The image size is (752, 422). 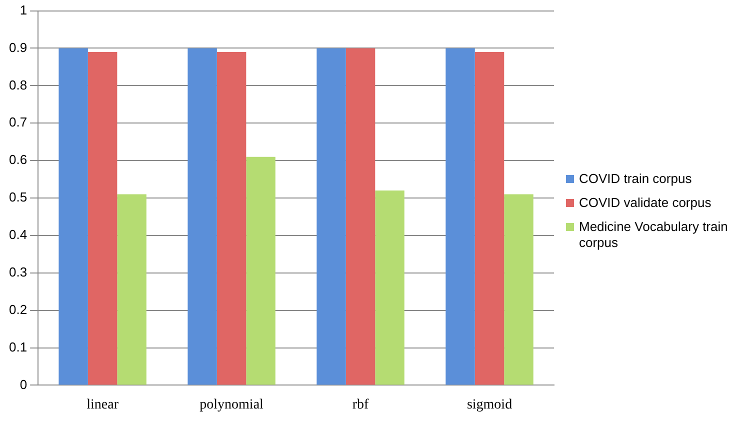 I want to click on y-tick-label: 1, so click(x=24, y=10).